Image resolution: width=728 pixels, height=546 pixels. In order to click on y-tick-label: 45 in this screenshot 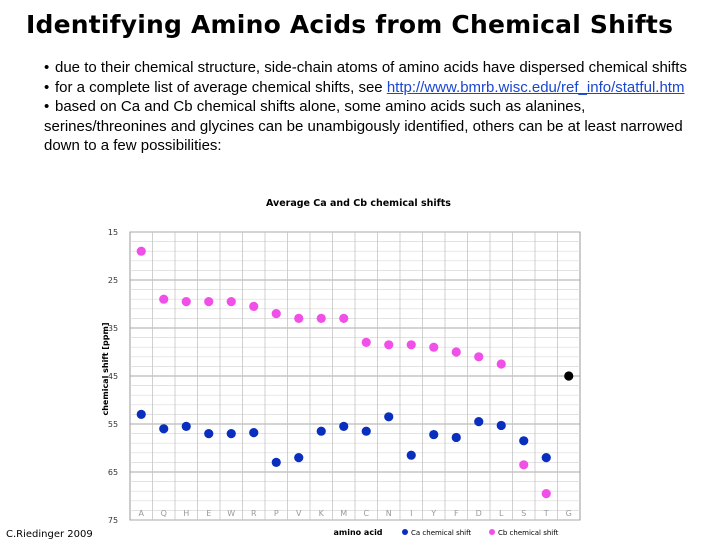, I will do `click(113, 376)`.